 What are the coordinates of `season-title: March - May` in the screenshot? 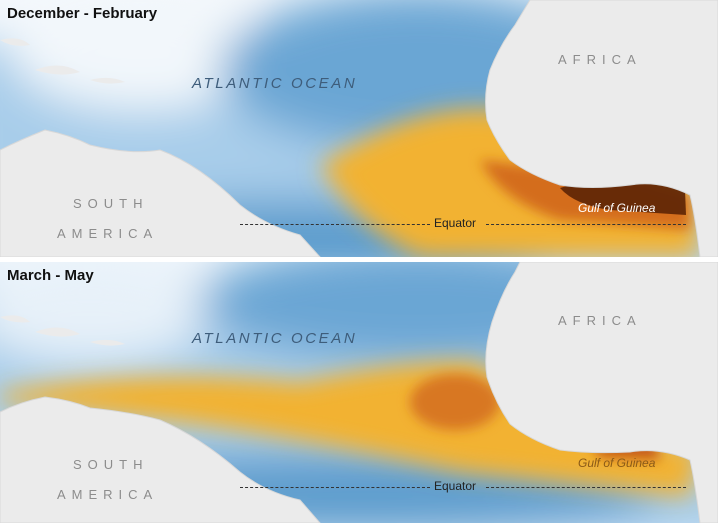 It's located at (50, 275).